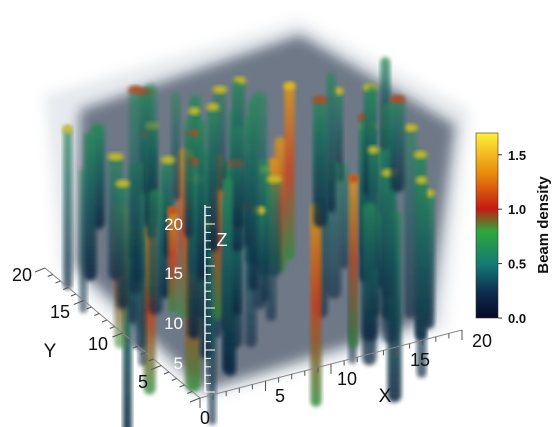 This screenshot has width=552, height=427. Describe the element at coordinates (347, 379) in the screenshot. I see `x-tick-label: 10` at that location.